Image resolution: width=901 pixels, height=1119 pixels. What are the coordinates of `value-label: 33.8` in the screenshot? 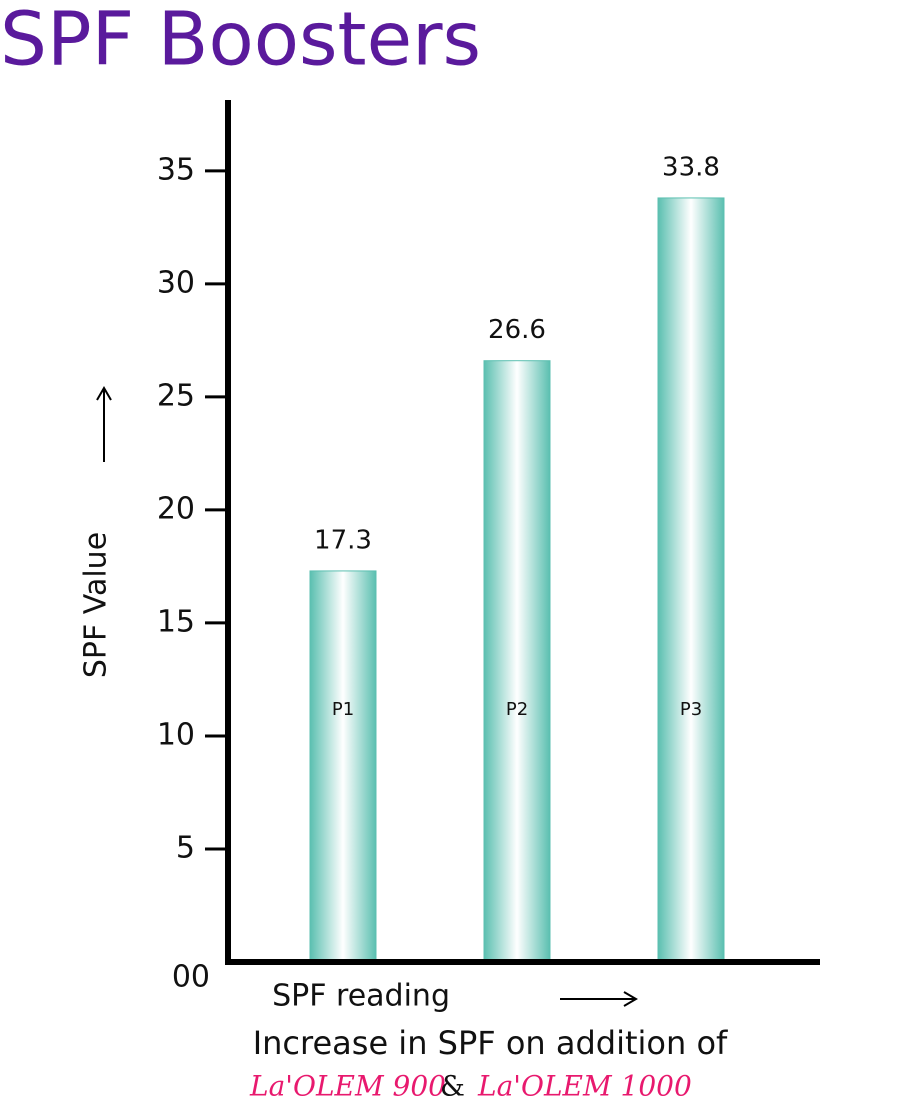 It's located at (691, 167).